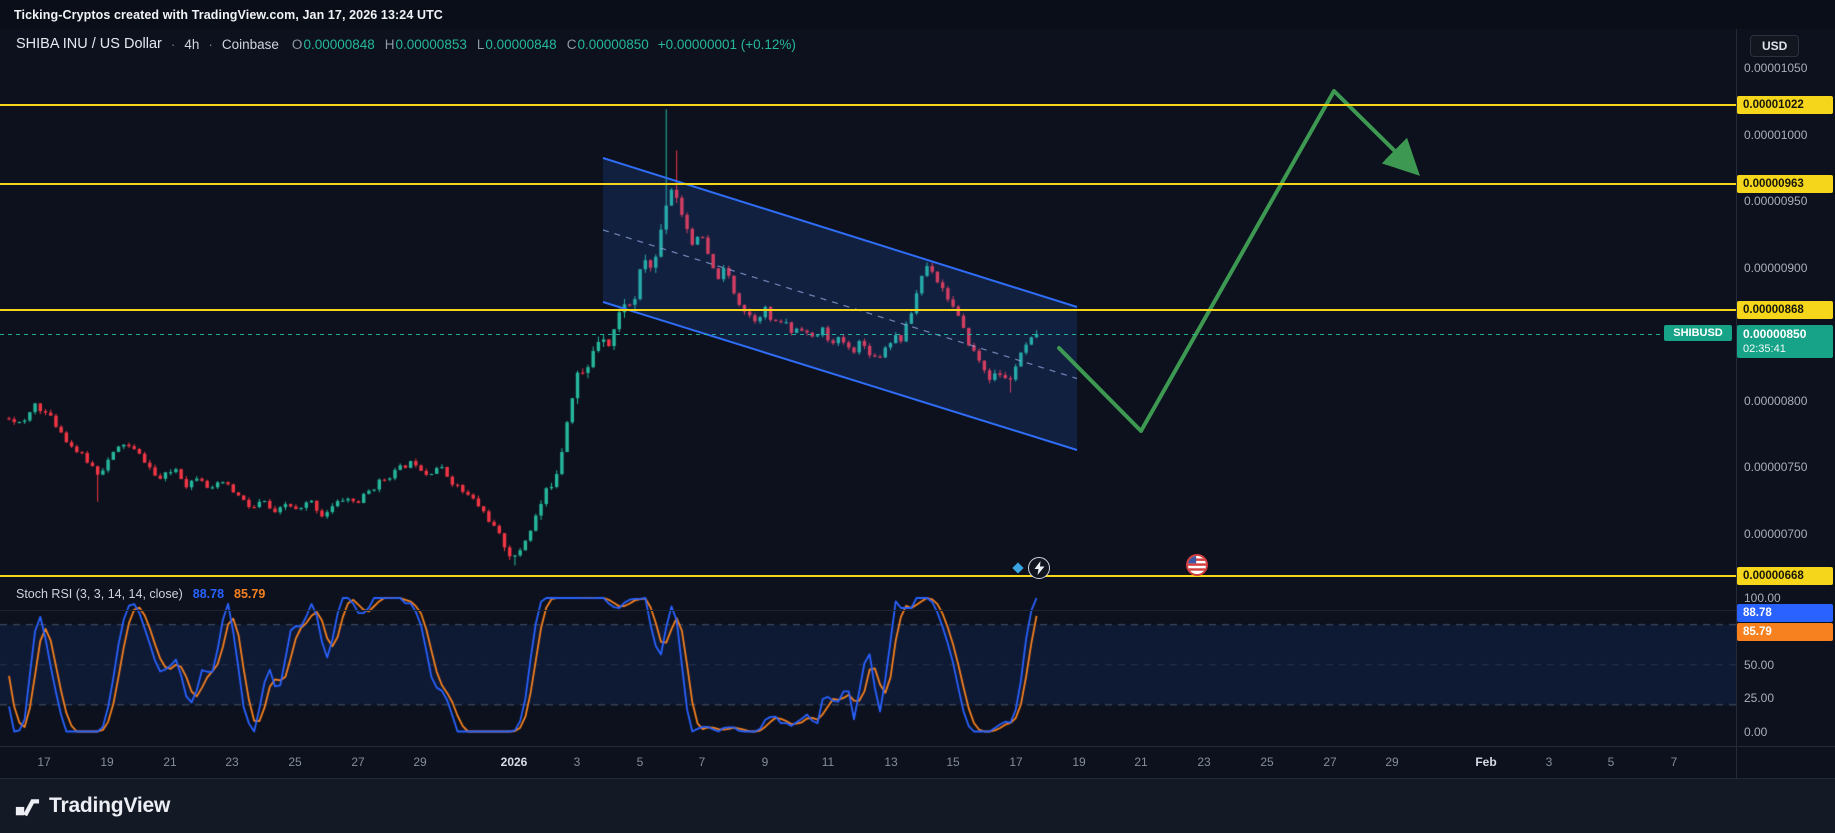 The image size is (1835, 833). Describe the element at coordinates (250, 44) in the screenshot. I see `exchange-label: Coinbase` at that location.